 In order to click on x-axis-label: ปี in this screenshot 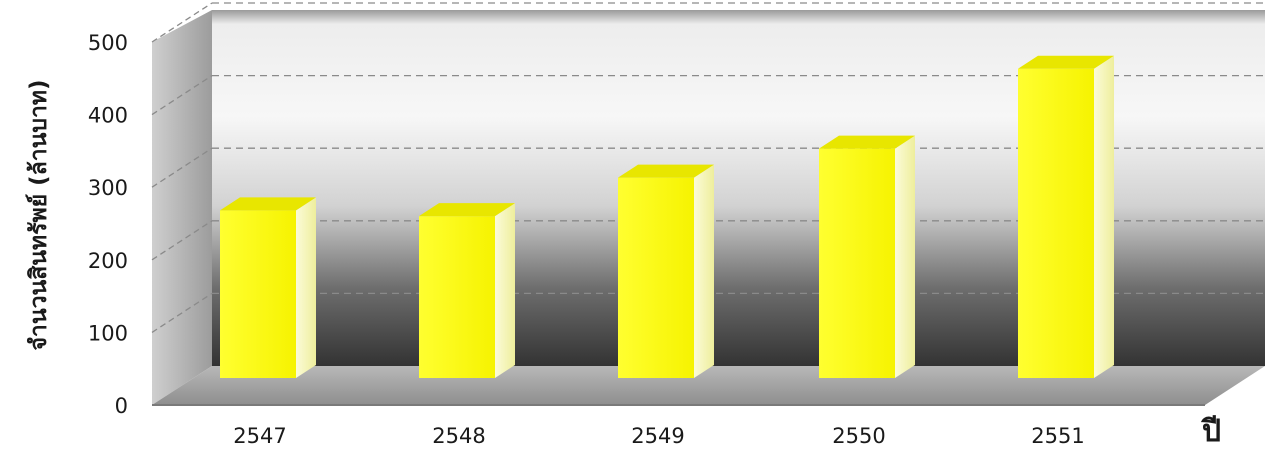, I will do `click(1210, 431)`.